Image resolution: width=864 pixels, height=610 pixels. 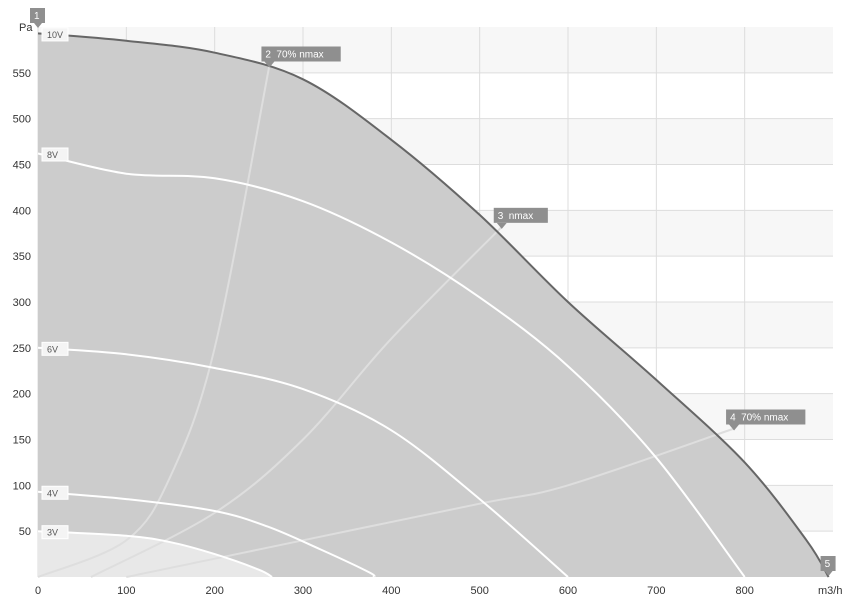 What do you see at coordinates (734, 427) in the screenshot?
I see `marker-4-pointer` at bounding box center [734, 427].